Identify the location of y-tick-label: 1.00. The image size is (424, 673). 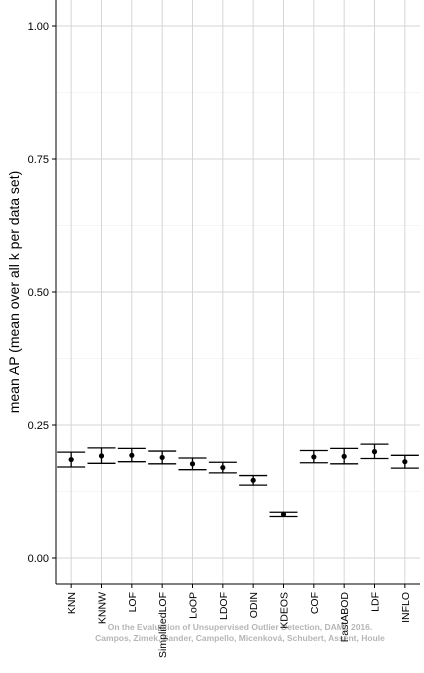
(38, 27).